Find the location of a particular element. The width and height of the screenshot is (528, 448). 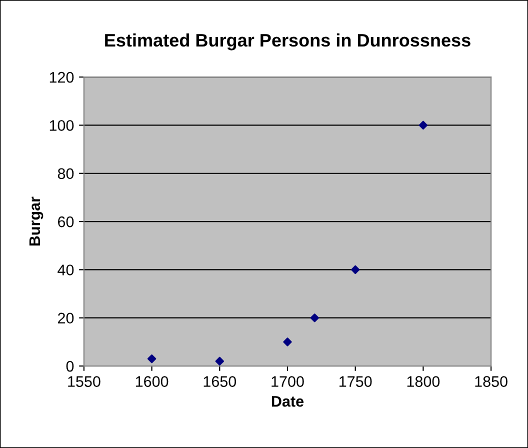

x-tick-label: 1650 is located at coordinates (220, 381).